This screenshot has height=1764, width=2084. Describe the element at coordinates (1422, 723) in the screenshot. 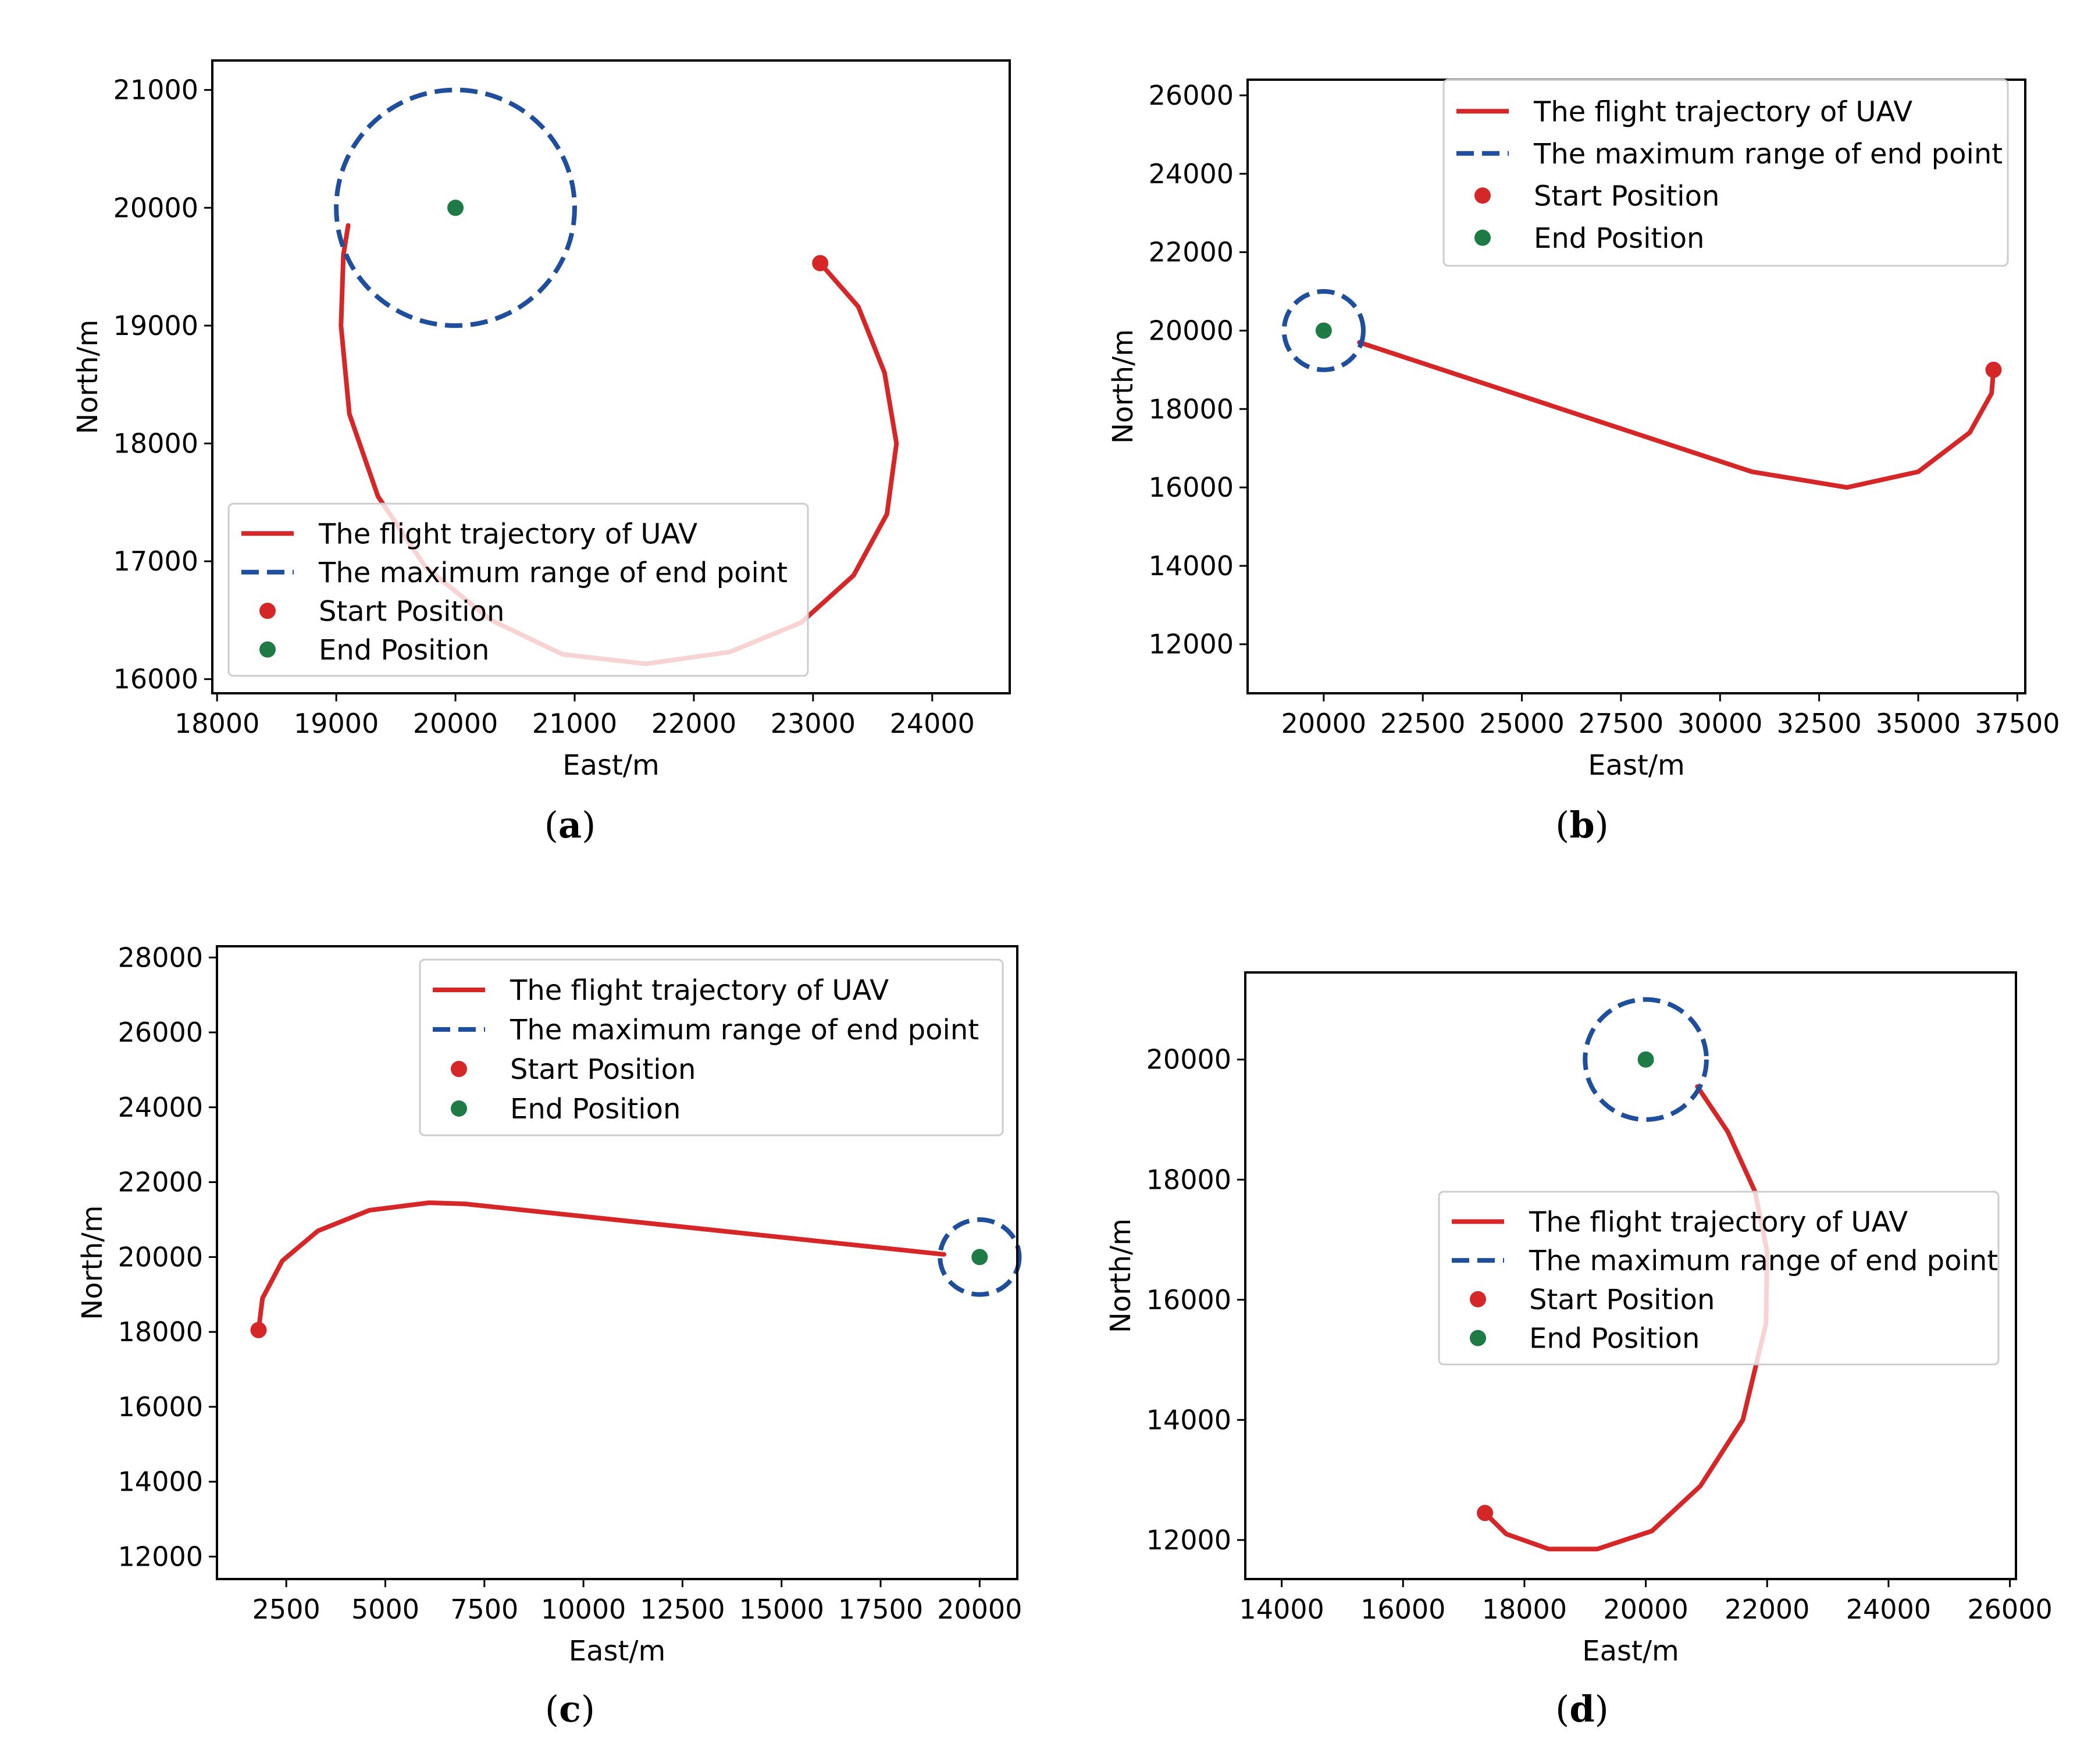

I see `x-tick-label: 22500` at that location.